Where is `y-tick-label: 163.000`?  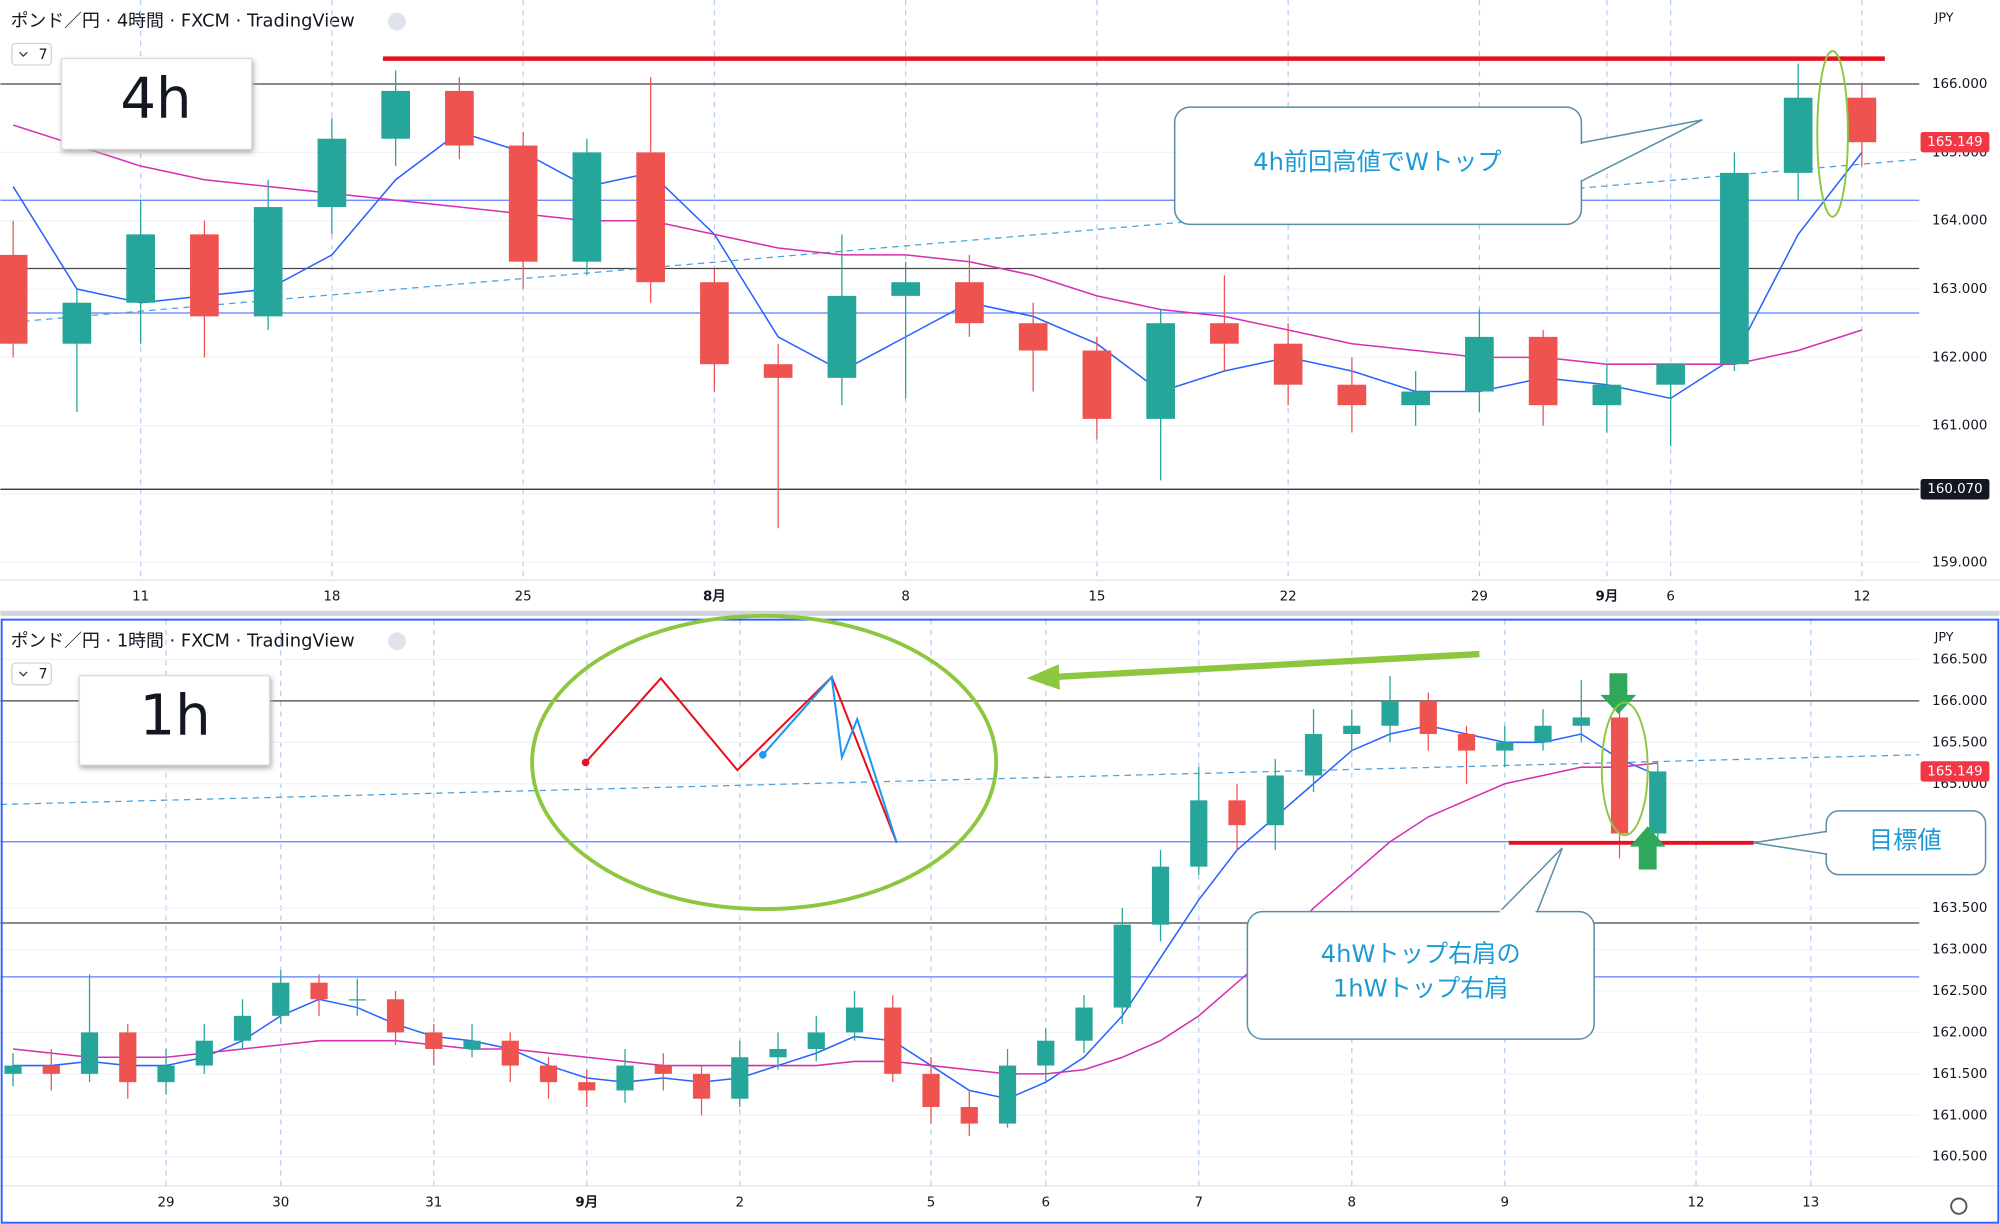 y-tick-label: 163.000 is located at coordinates (1959, 950).